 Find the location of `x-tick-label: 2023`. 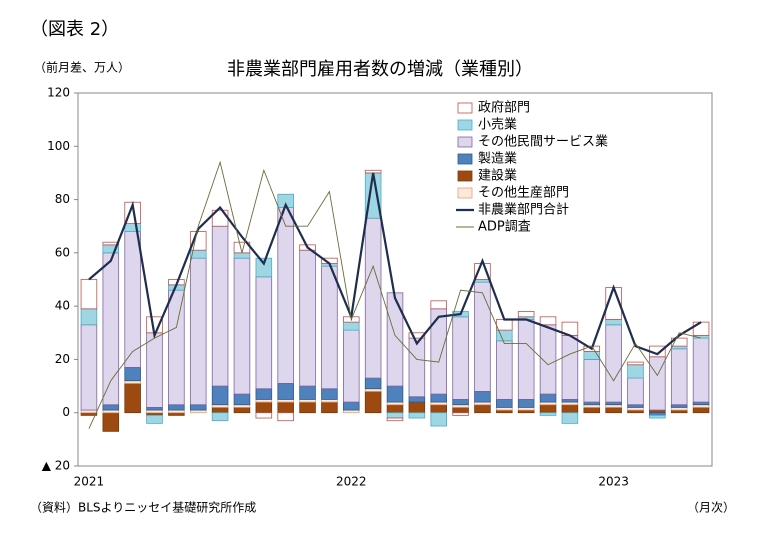

x-tick-label: 2023 is located at coordinates (613, 482).